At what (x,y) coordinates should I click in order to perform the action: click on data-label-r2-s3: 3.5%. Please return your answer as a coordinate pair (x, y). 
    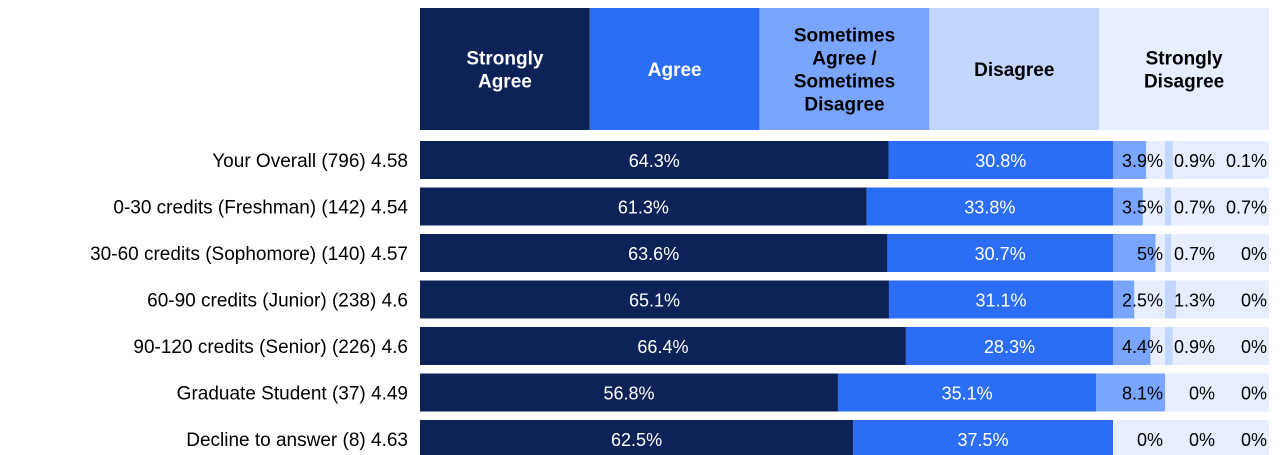
    Looking at the image, I should click on (1142, 208).